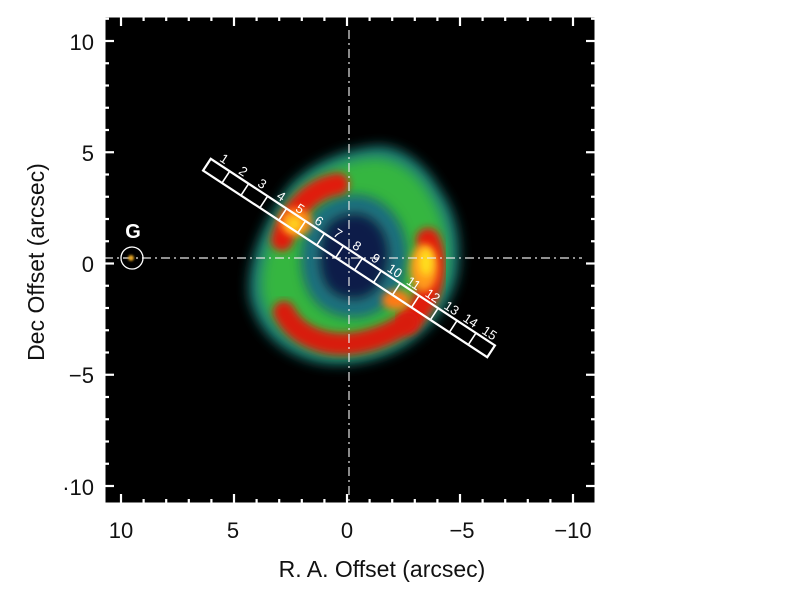 The width and height of the screenshot is (800, 600). What do you see at coordinates (36, 262) in the screenshot?
I see `y-axis-title: Dec Offset (arcsec)` at bounding box center [36, 262].